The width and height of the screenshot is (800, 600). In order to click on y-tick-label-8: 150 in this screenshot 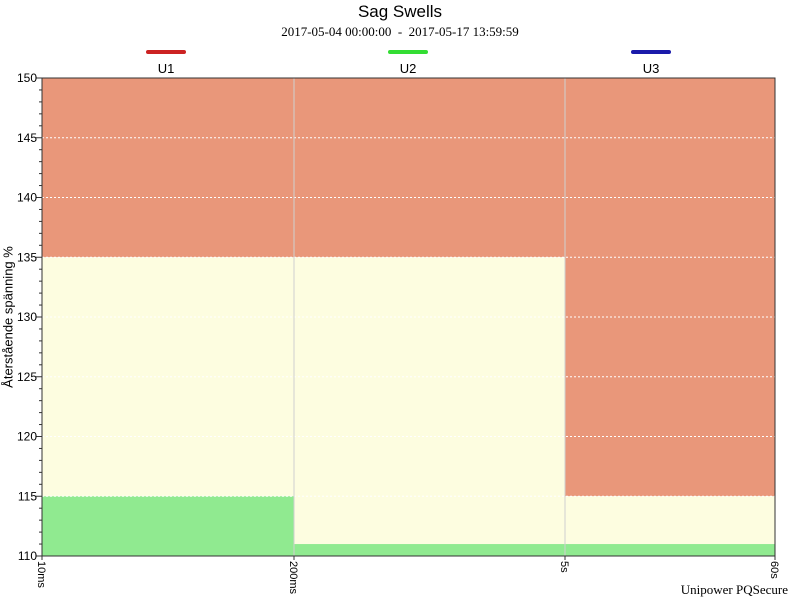, I will do `click(27, 78)`.